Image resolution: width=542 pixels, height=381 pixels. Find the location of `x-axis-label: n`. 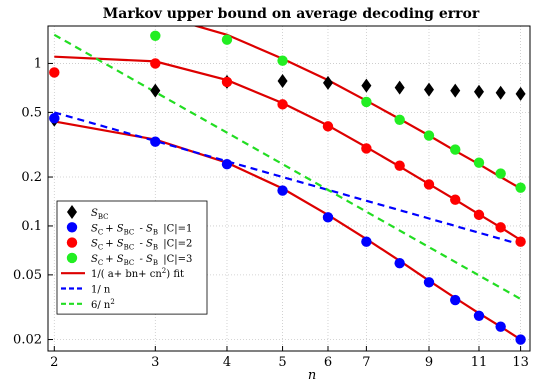

x-axis-label: n is located at coordinates (312, 374).